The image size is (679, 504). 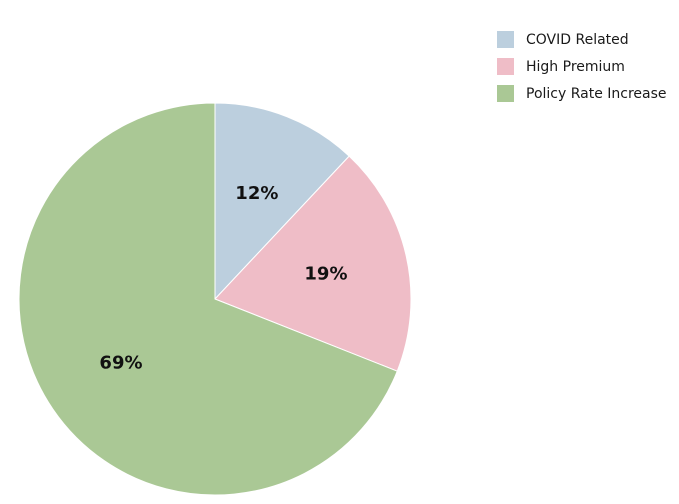 What do you see at coordinates (325, 274) in the screenshot?
I see `data-label-high-premium: 19%` at bounding box center [325, 274].